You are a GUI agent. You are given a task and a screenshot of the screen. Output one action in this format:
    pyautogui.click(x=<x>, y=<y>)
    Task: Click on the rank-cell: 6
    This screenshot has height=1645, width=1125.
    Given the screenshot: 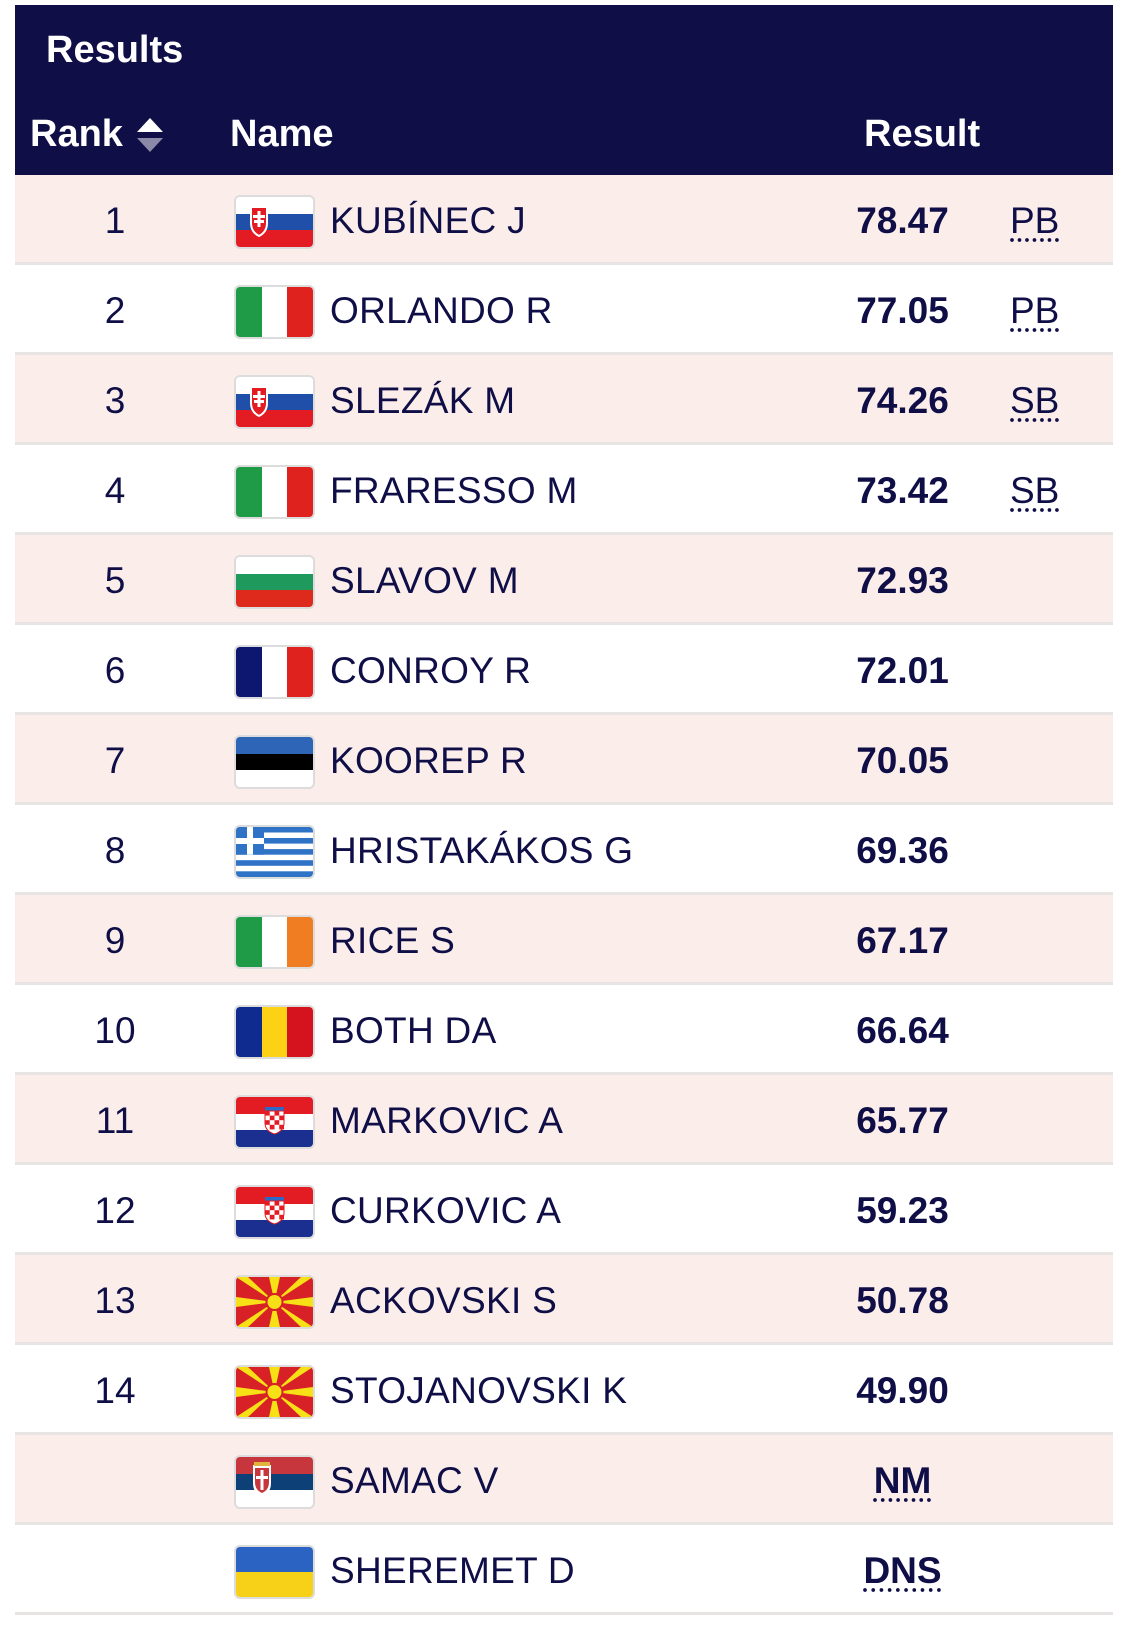 What is the action you would take?
    pyautogui.click(x=115, y=670)
    